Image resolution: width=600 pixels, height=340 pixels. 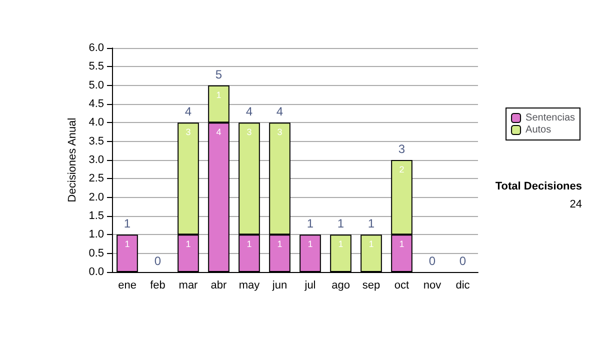 What do you see at coordinates (402, 286) in the screenshot?
I see `x-tick-label: oct` at bounding box center [402, 286].